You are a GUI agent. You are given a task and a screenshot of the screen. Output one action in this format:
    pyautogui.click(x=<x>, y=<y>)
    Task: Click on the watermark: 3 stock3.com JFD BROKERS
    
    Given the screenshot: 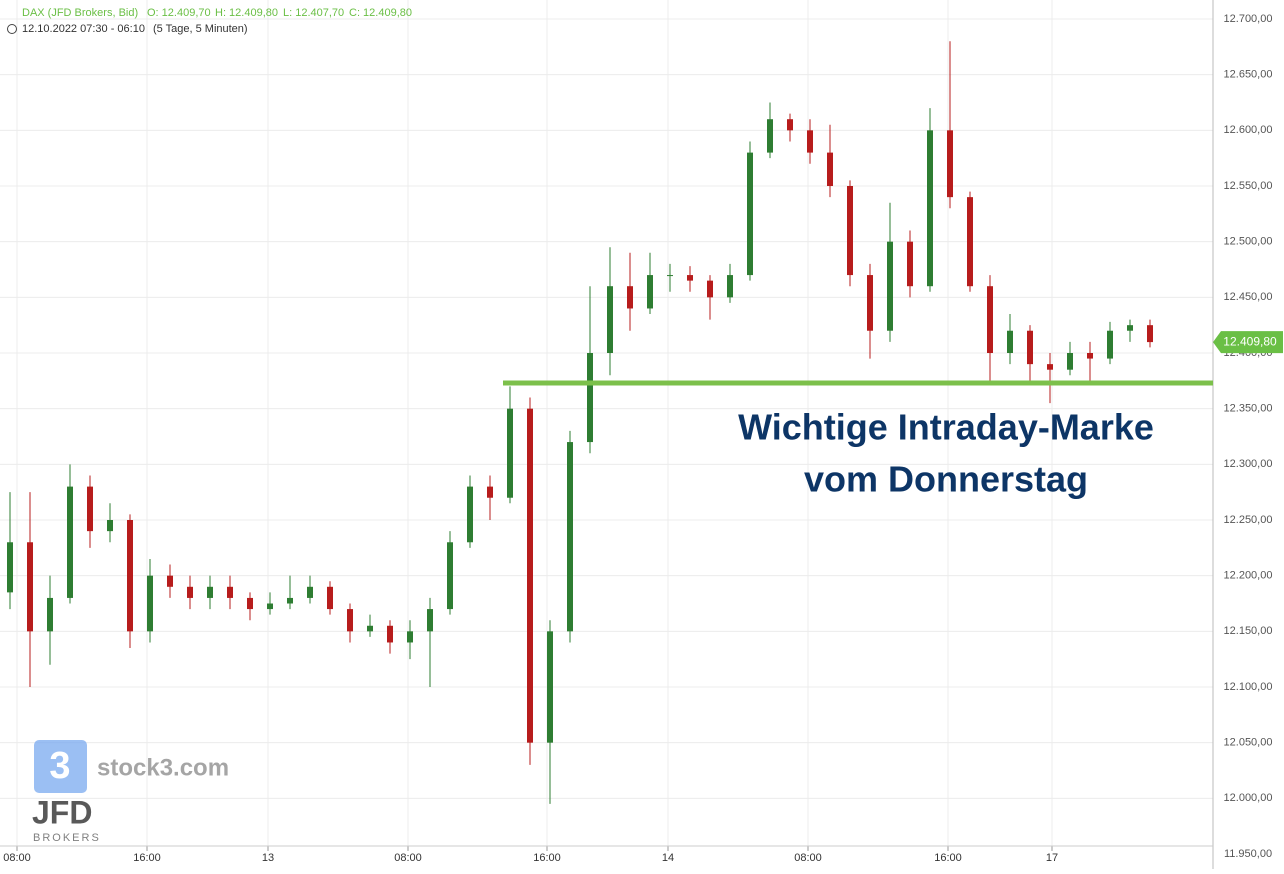 What is the action you would take?
    pyautogui.click(x=130, y=792)
    